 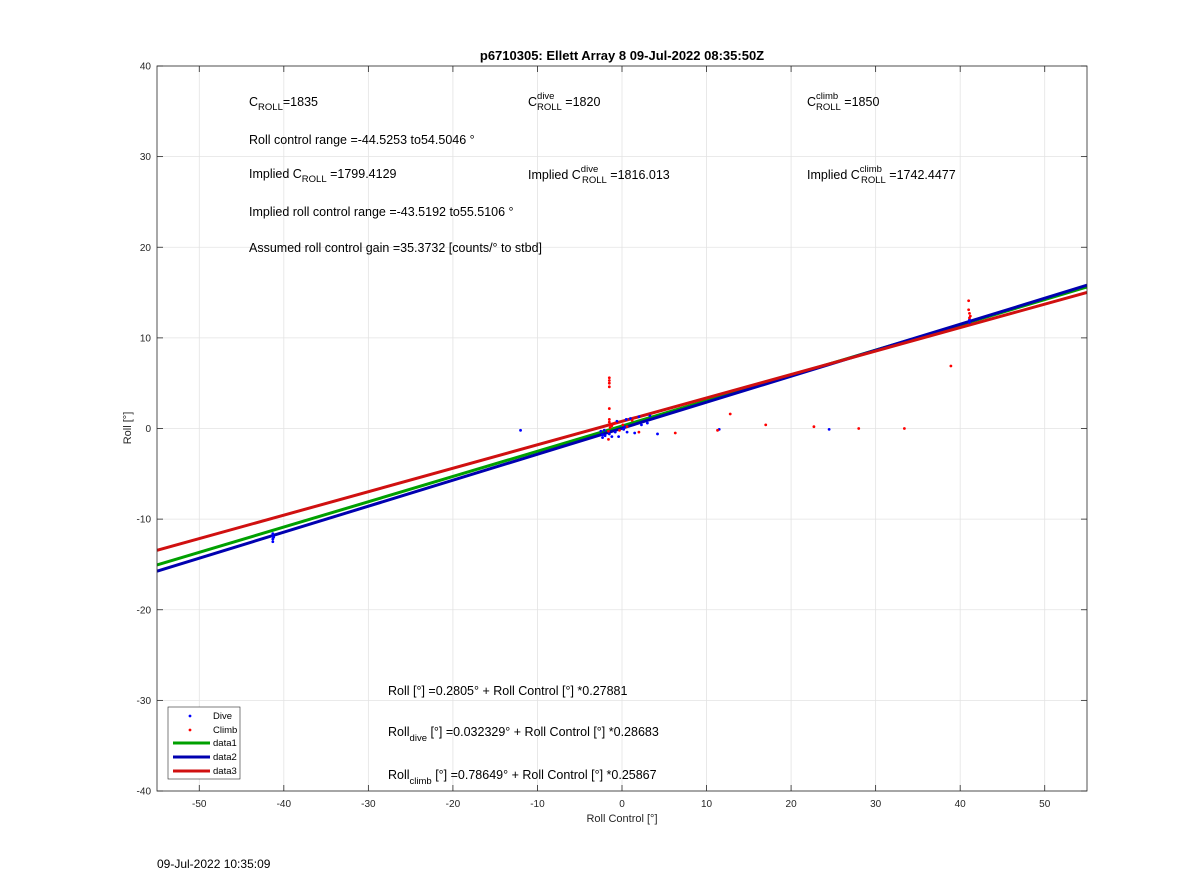 I want to click on x-tick-label: 40, so click(x=961, y=804).